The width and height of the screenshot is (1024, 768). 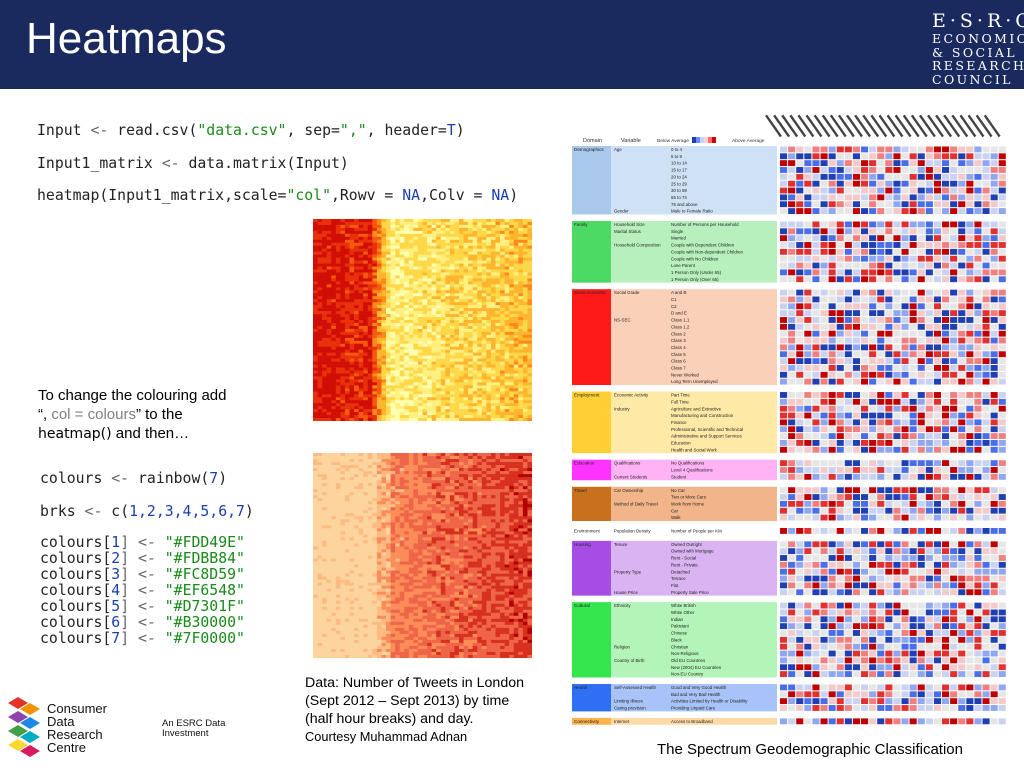 I want to click on caption-line1: Data: Number of Tweets in London, so click(x=414, y=683).